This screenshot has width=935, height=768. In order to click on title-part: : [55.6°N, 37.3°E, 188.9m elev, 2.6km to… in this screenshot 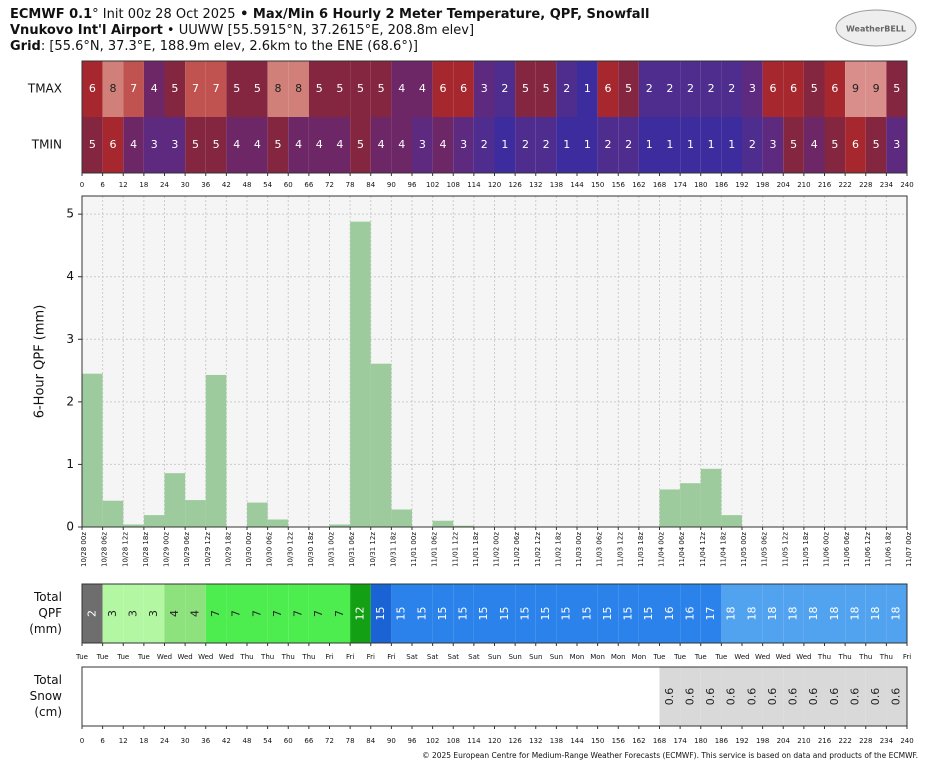, I will do `click(229, 46)`.